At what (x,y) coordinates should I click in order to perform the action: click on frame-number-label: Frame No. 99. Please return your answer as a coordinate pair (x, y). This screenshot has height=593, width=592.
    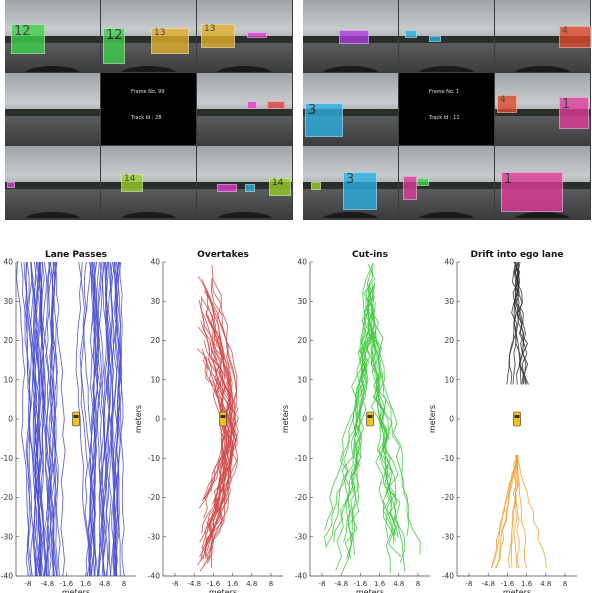
    Looking at the image, I should click on (148, 92).